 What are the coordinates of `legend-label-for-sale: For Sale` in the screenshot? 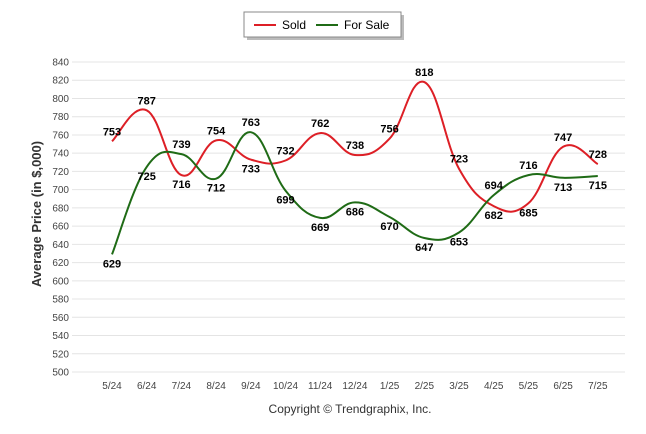 It's located at (367, 25).